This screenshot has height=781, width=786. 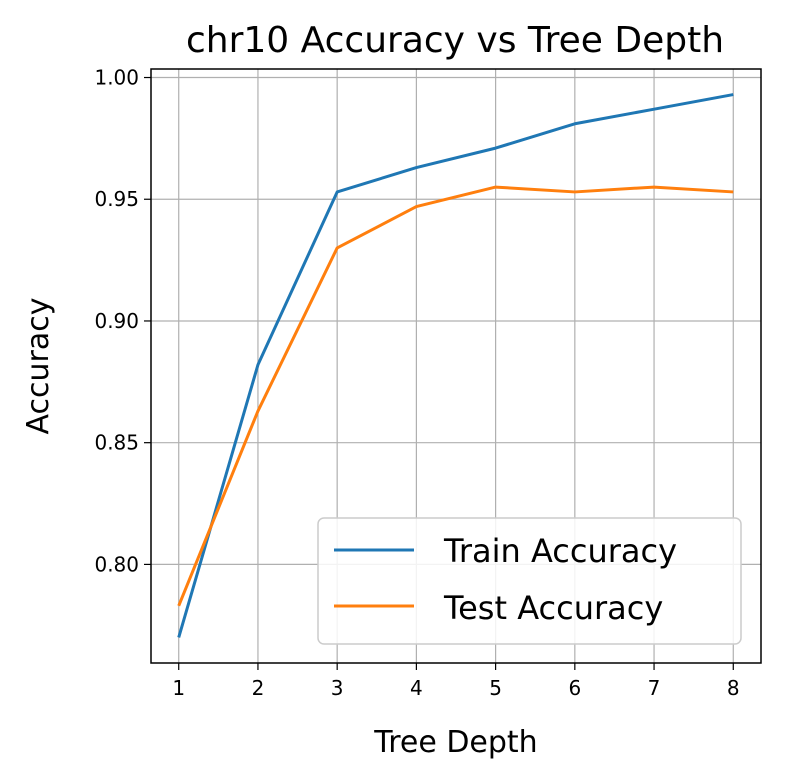 I want to click on x-tick-label: 4, so click(x=416, y=688).